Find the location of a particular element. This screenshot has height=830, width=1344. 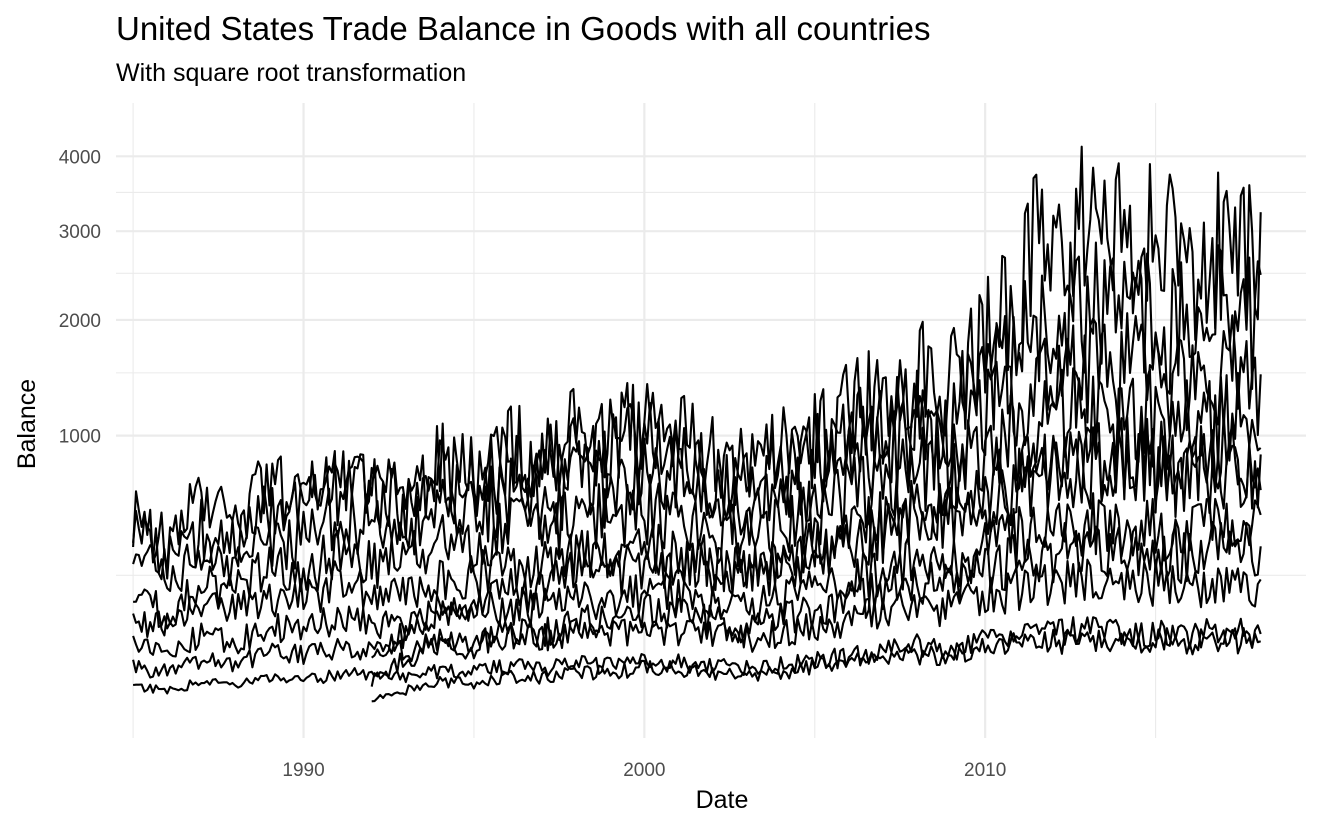

y-tick-label: 1000 is located at coordinates (80, 437).